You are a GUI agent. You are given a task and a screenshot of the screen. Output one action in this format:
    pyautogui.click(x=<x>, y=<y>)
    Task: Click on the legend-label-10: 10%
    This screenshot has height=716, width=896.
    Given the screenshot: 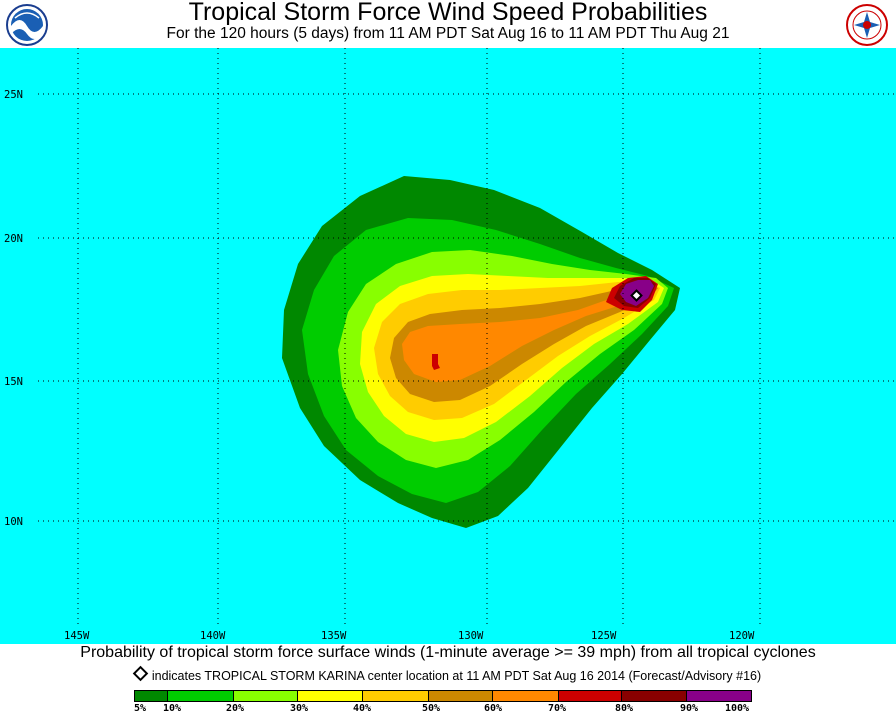 What is the action you would take?
    pyautogui.click(x=172, y=708)
    